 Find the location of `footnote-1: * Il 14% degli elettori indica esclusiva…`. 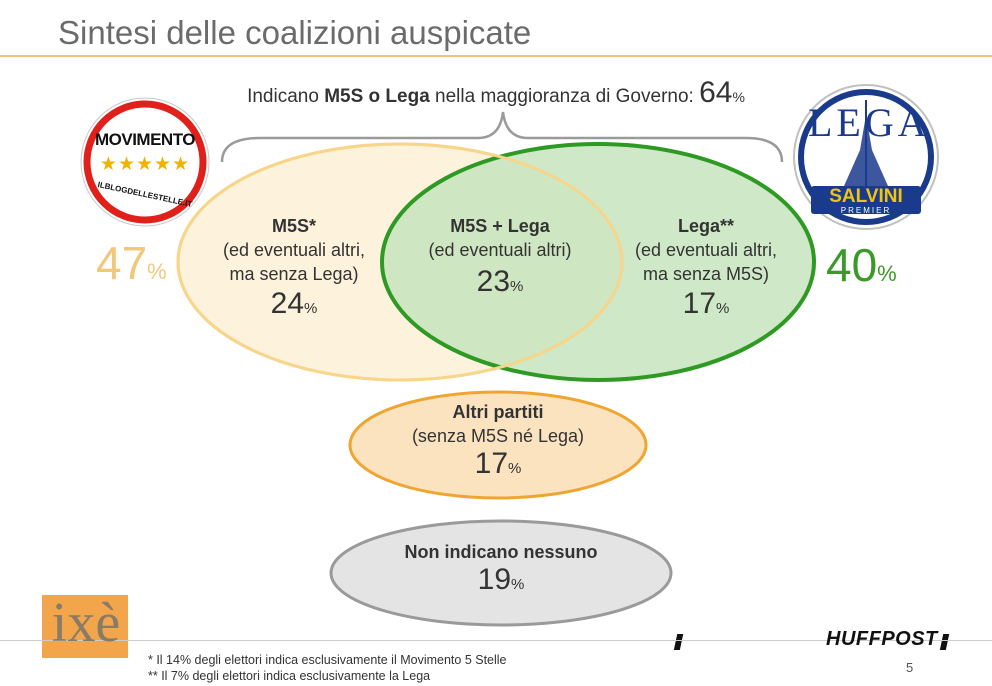

footnote-1: * Il 14% degli elettori indica esclusiva… is located at coordinates (327, 660).